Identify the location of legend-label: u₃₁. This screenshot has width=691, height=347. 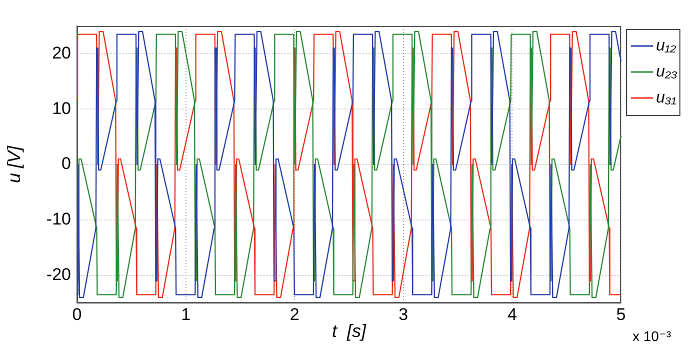
(666, 97).